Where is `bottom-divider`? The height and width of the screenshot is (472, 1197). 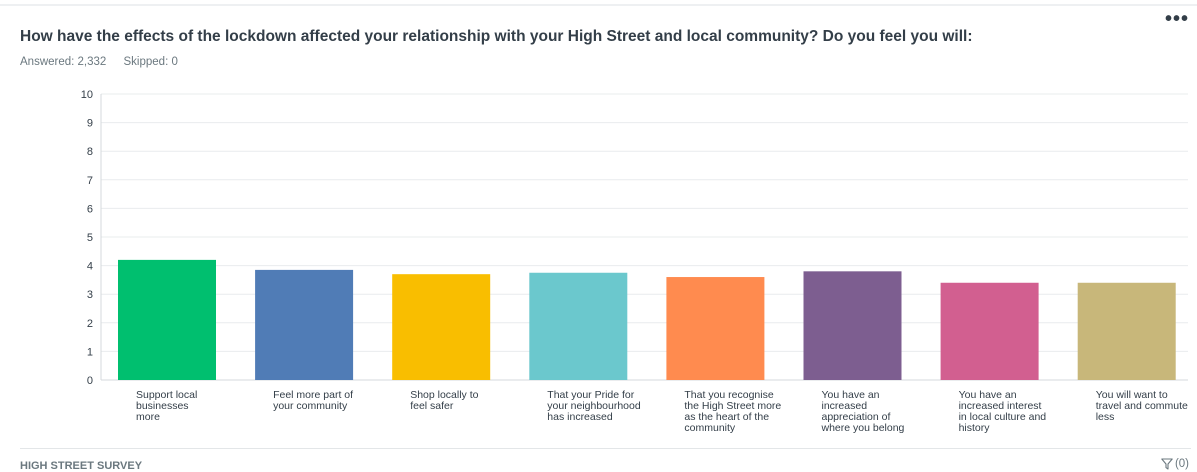
bottom-divider is located at coordinates (605, 448).